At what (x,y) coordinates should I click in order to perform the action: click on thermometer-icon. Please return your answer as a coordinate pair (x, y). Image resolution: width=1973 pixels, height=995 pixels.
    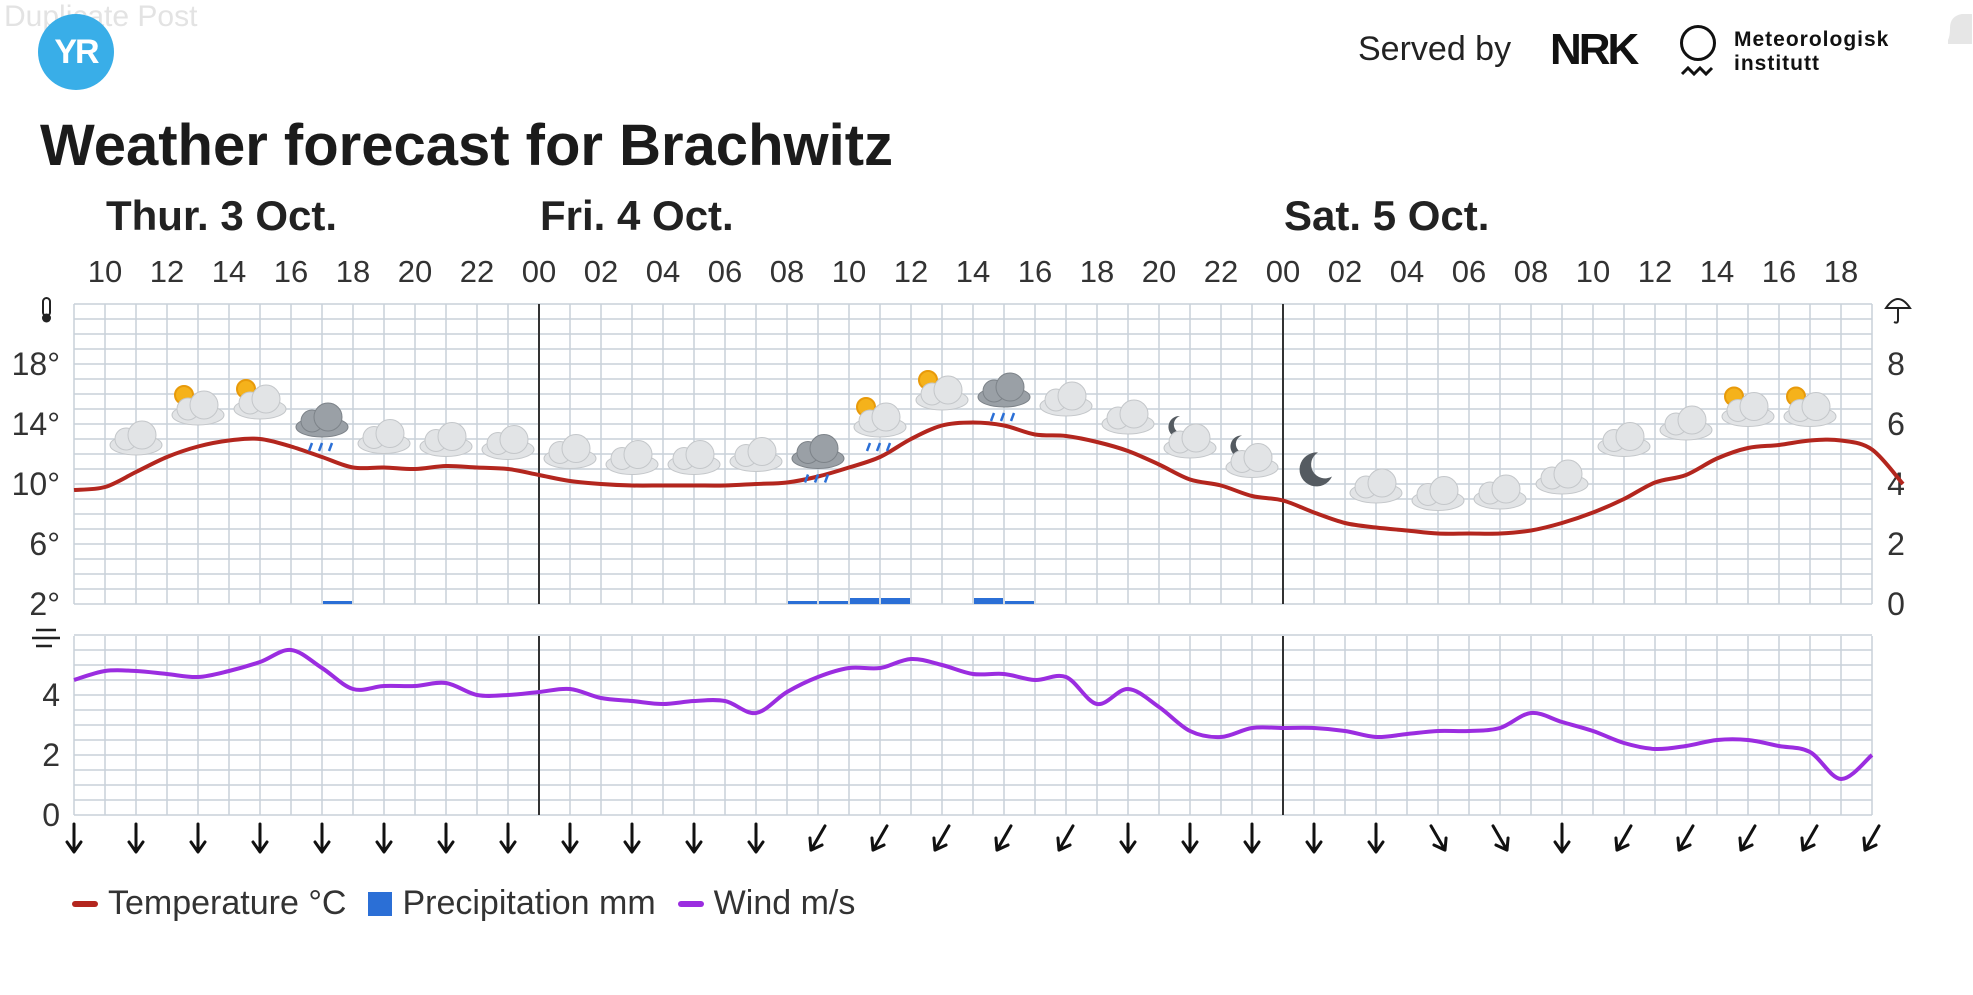
    Looking at the image, I should click on (46, 307).